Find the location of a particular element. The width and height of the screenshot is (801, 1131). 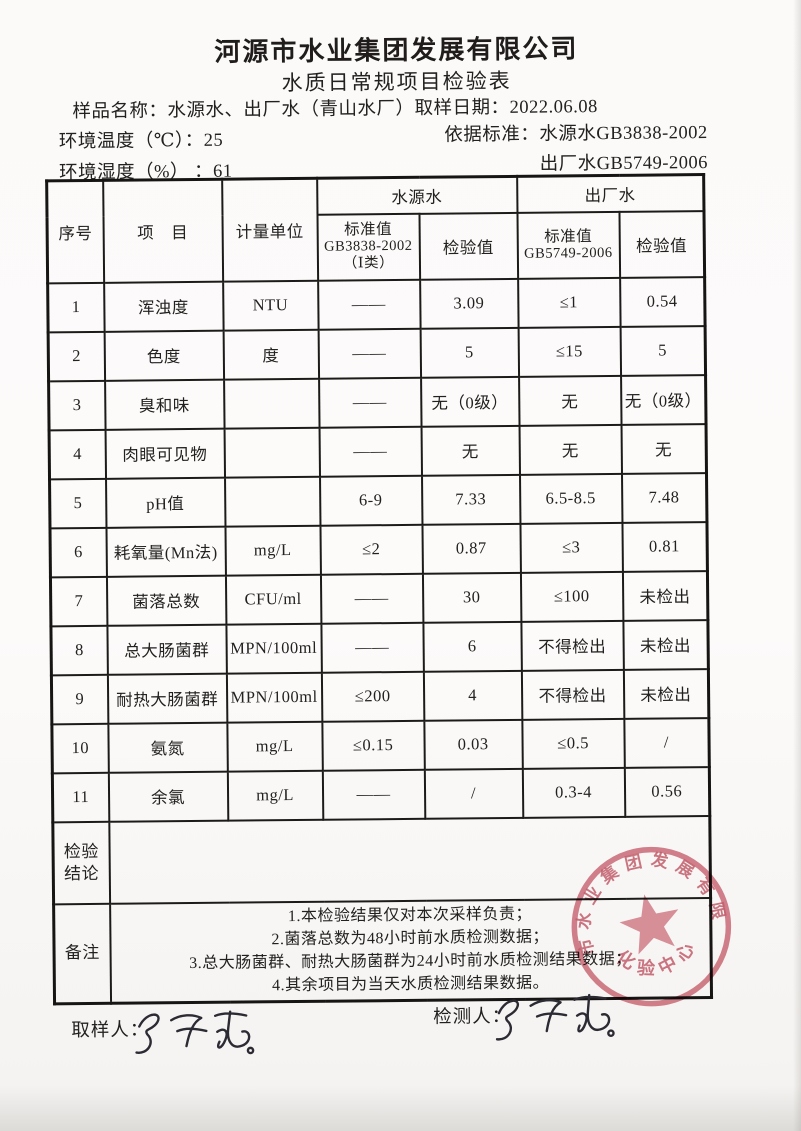

col-header-check-source: 检验值 is located at coordinates (468, 246).